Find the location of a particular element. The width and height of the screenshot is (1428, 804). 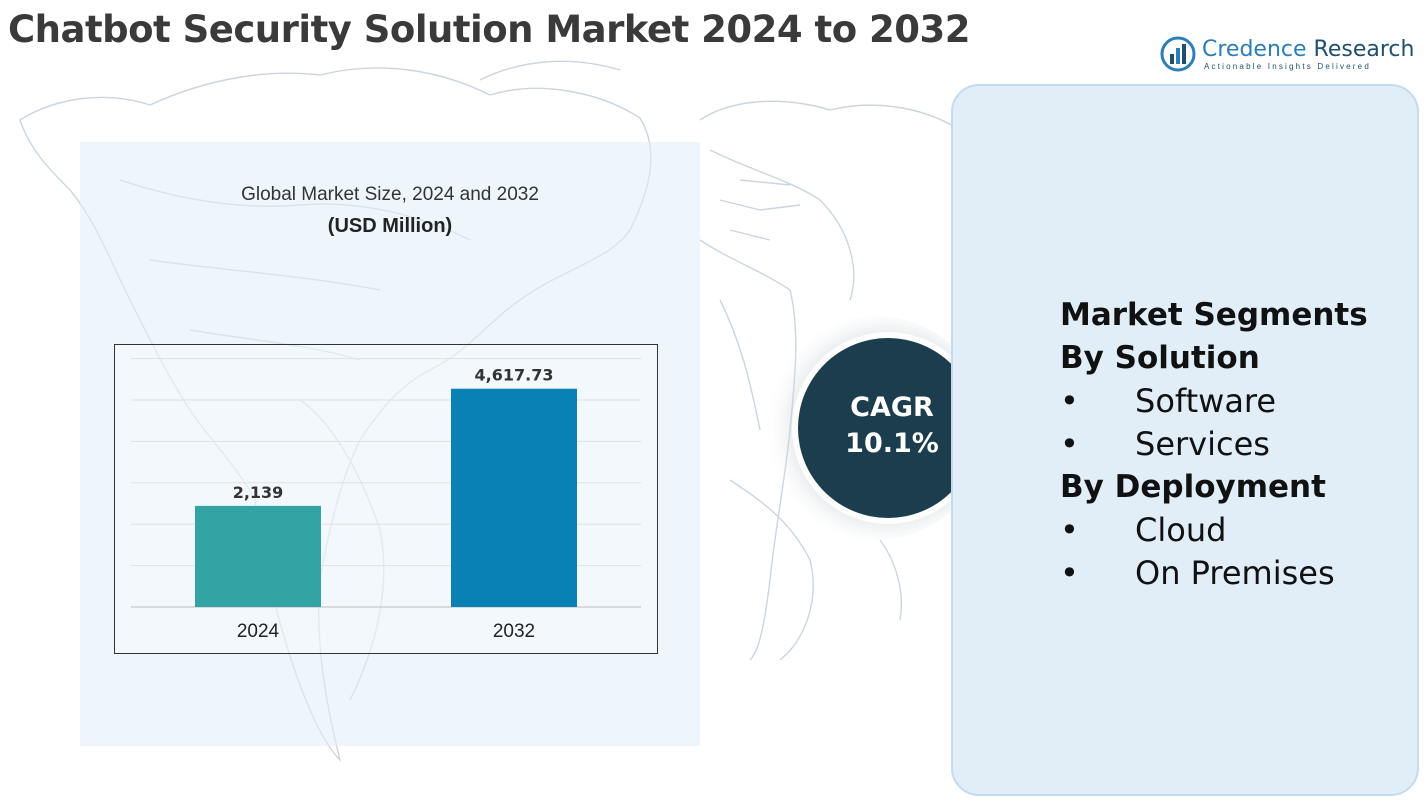

chart-unit: (USD Million) is located at coordinates (390, 226).